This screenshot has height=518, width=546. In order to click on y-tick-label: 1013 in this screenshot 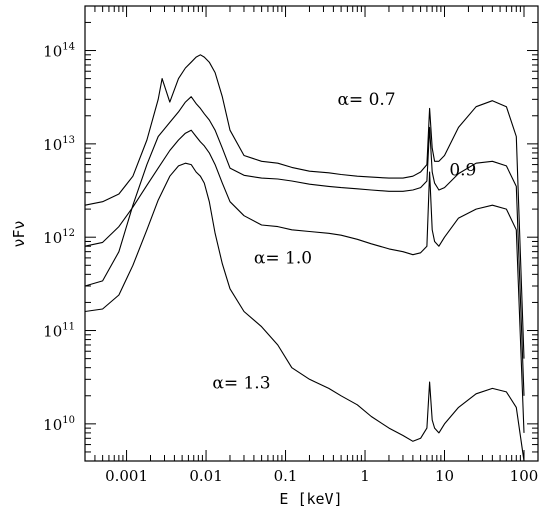, I will do `click(59, 144)`.